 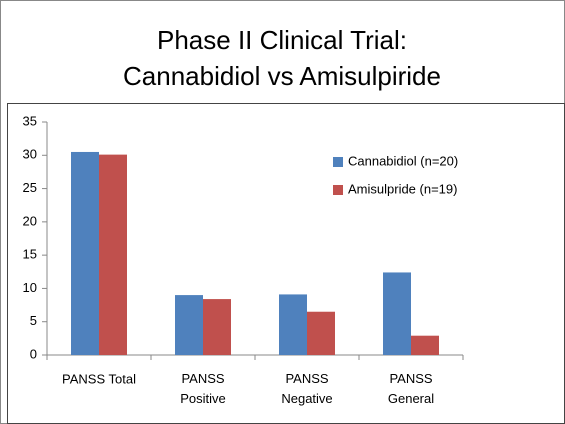 What do you see at coordinates (411, 388) in the screenshot?
I see `x-tick-label: PANSS General` at bounding box center [411, 388].